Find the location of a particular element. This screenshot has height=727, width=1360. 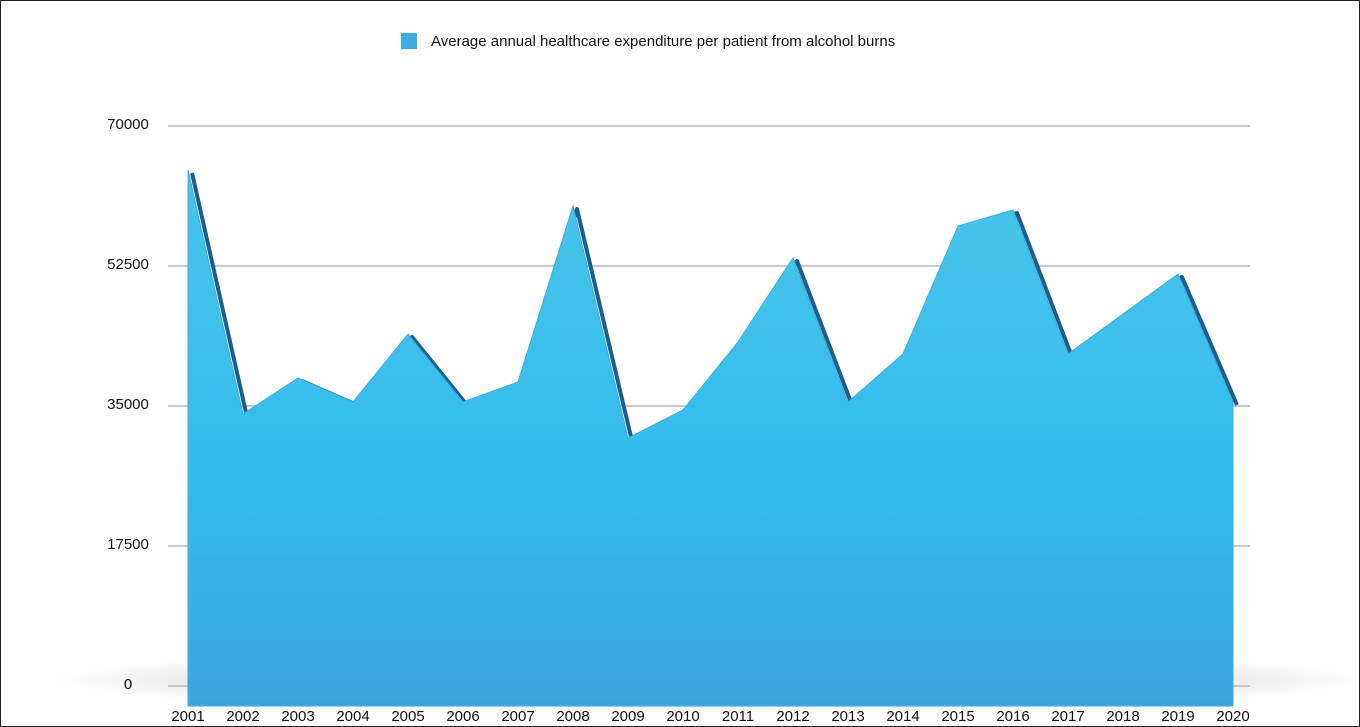

x-tick-label: 2011 is located at coordinates (738, 716).